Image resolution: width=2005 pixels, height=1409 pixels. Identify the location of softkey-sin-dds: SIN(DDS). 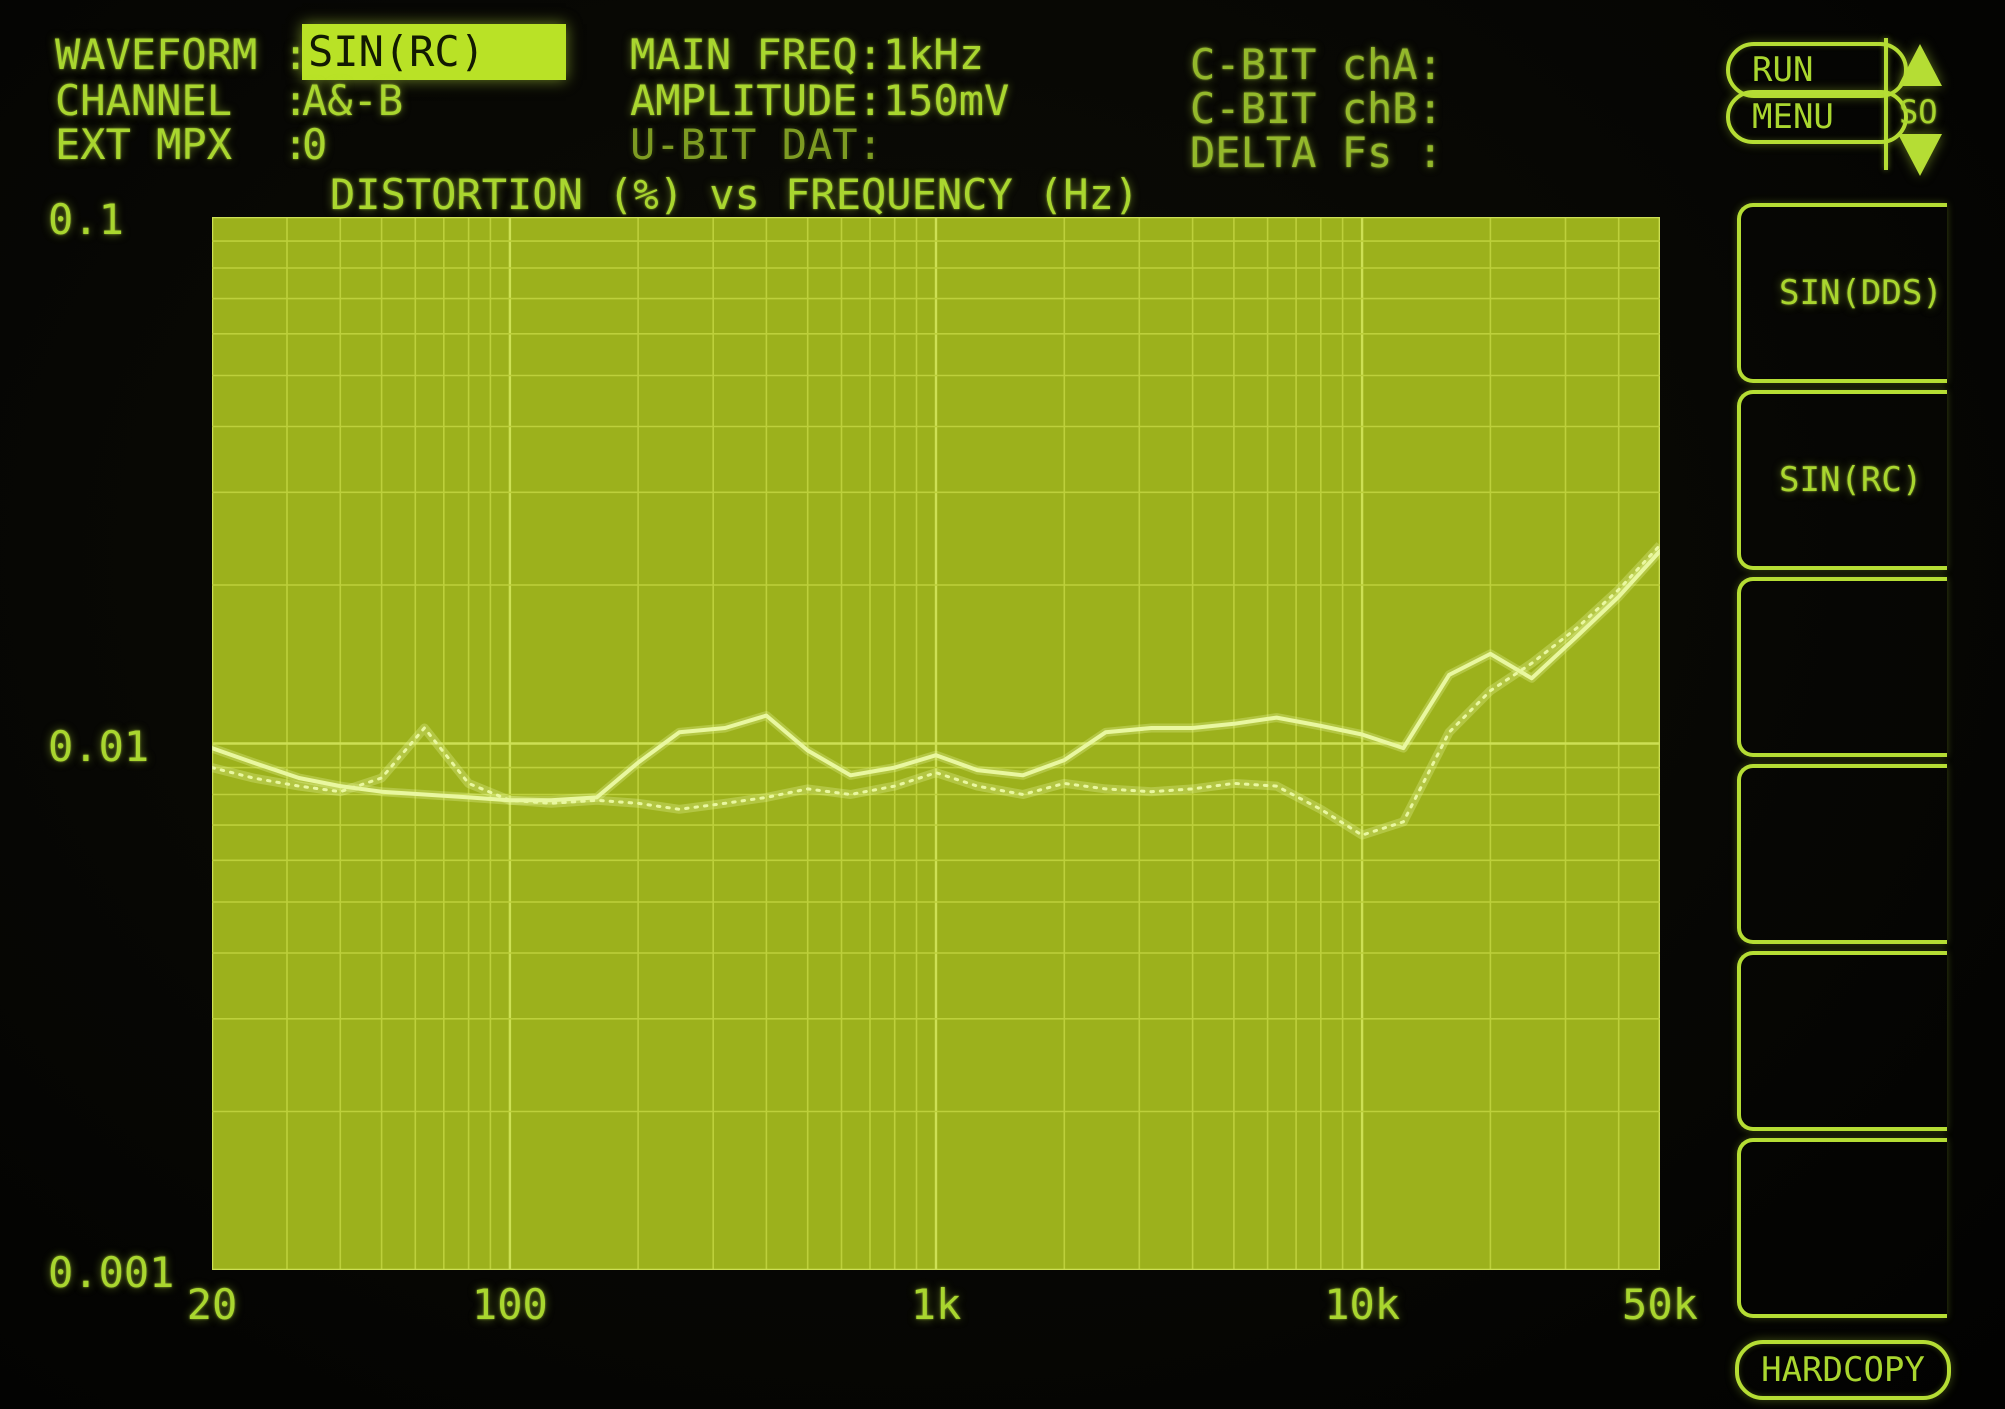
(1842, 293).